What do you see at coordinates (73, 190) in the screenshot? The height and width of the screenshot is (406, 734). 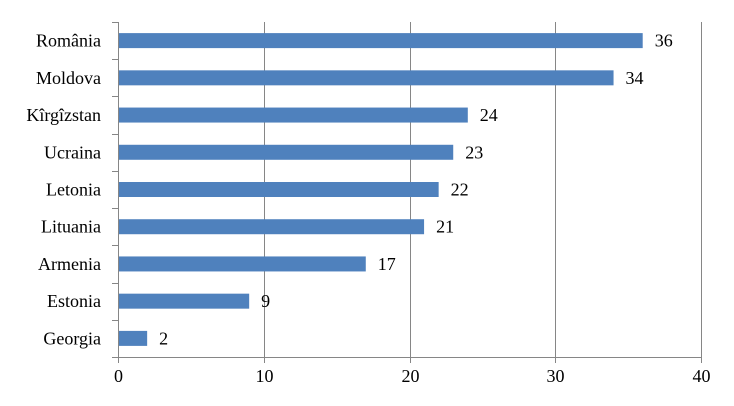 I see `category-label: Letonia` at bounding box center [73, 190].